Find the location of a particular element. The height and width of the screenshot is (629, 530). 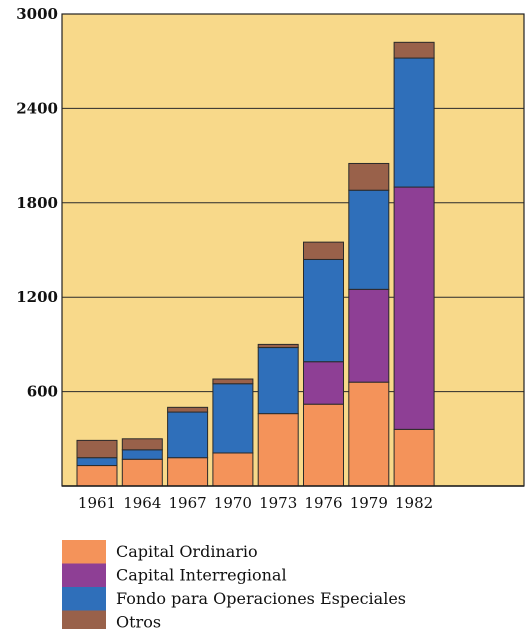

legend-label: Otros is located at coordinates (138, 621).